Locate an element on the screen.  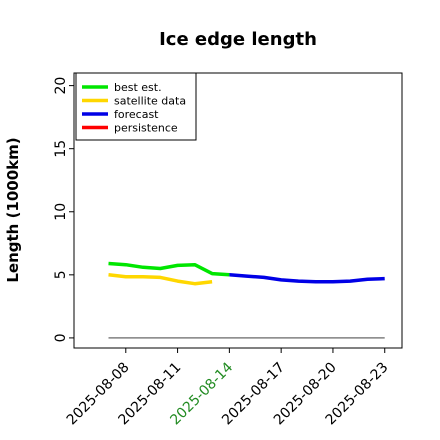
y-tick-label: 0 is located at coordinates (61, 337).